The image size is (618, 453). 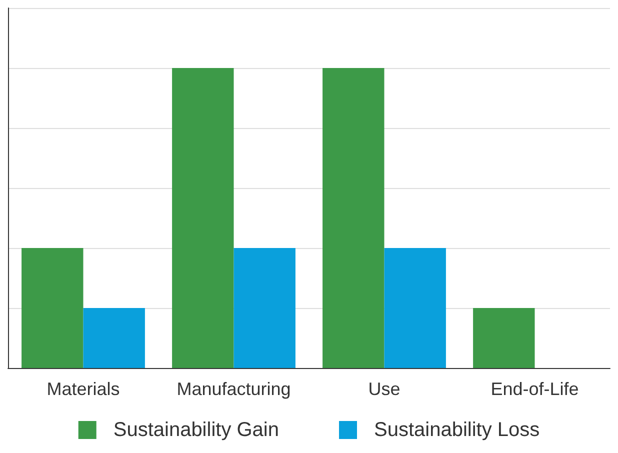 I want to click on x-tick-label: Use, so click(x=384, y=389).